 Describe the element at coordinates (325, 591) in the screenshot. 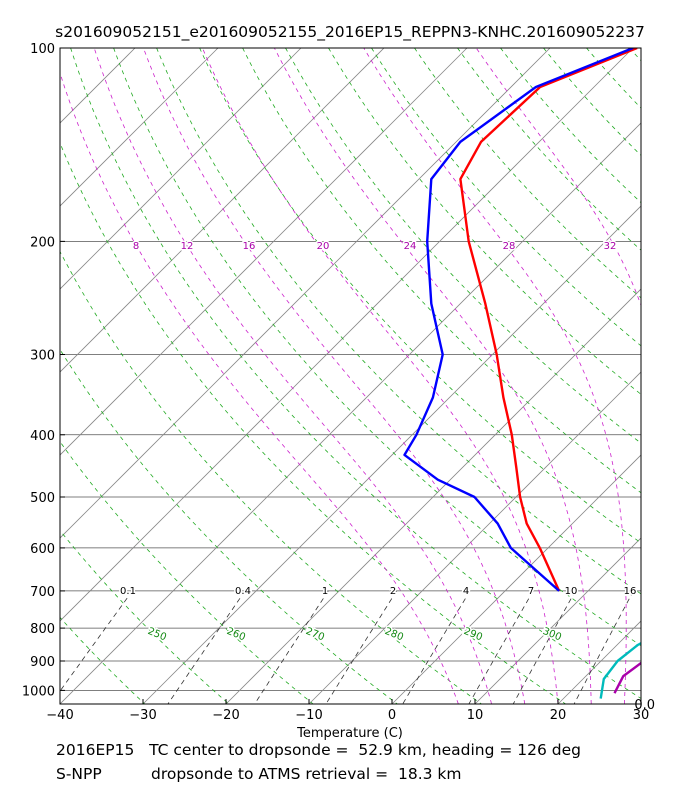

I see `mixing-ratio-label: 1` at that location.